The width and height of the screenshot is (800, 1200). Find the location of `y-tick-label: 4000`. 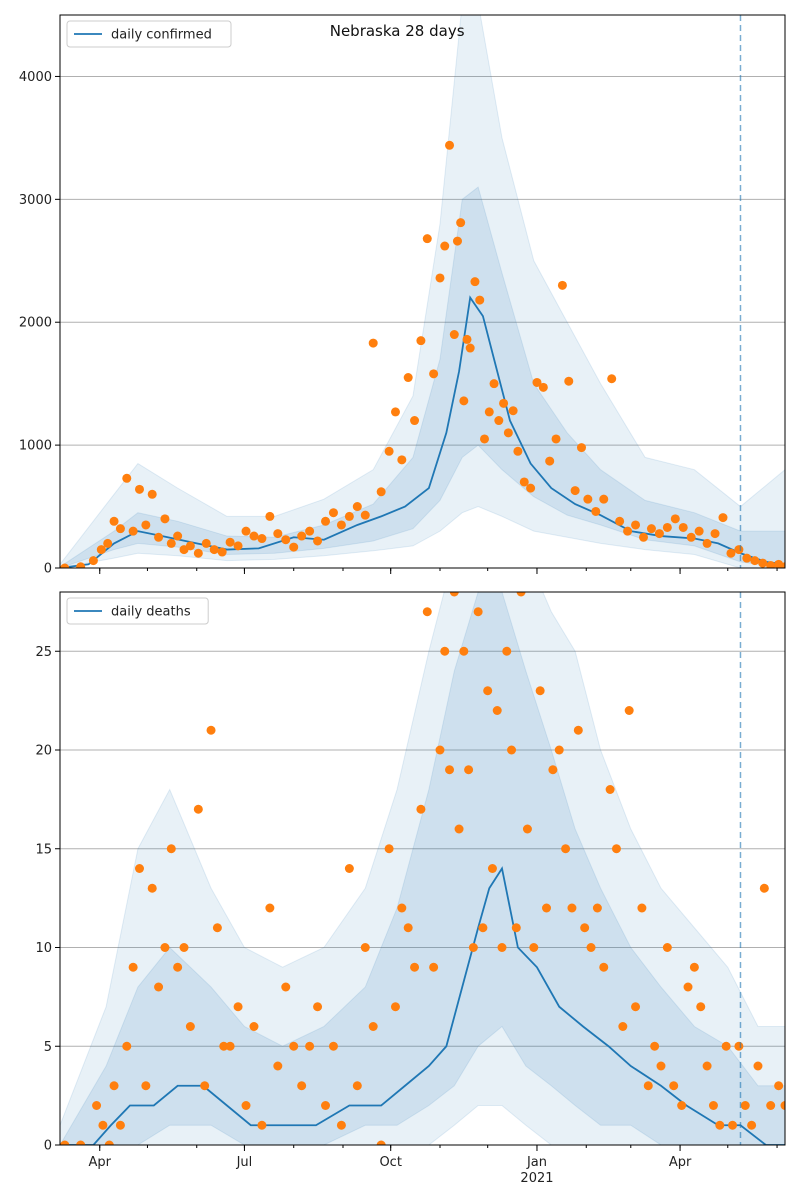

y-tick-label: 4000 is located at coordinates (35, 77).